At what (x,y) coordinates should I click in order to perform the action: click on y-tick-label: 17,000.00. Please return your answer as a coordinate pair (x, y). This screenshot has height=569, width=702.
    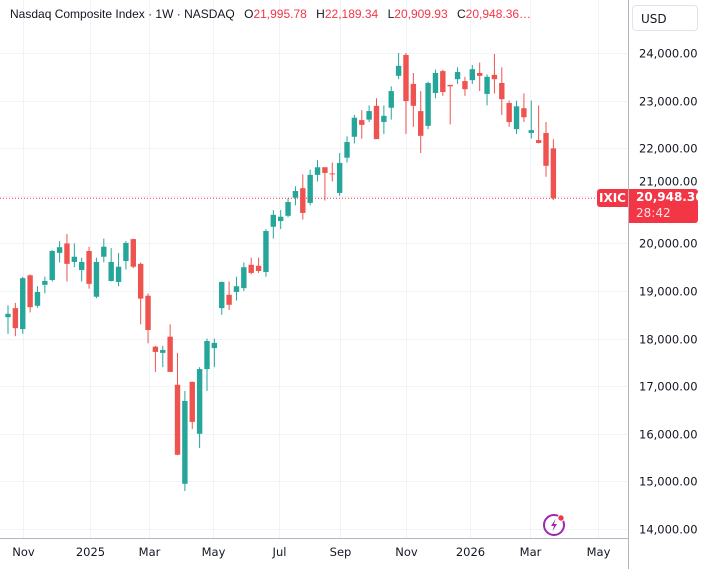
    Looking at the image, I should click on (668, 387).